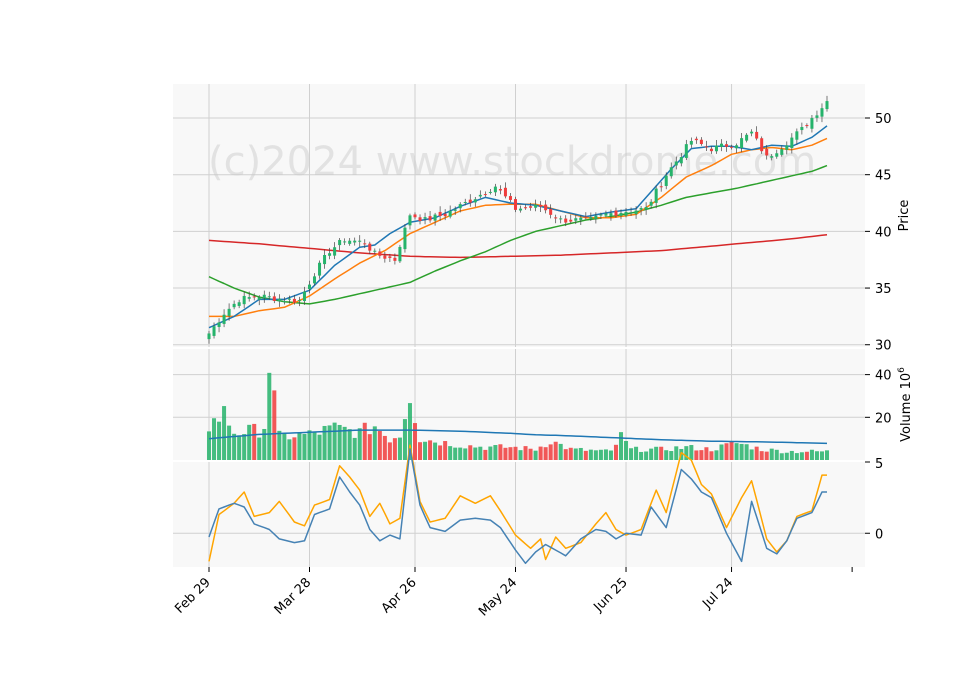  Describe the element at coordinates (518, 234) in the screenshot. I see `ma-slow-line` at that location.